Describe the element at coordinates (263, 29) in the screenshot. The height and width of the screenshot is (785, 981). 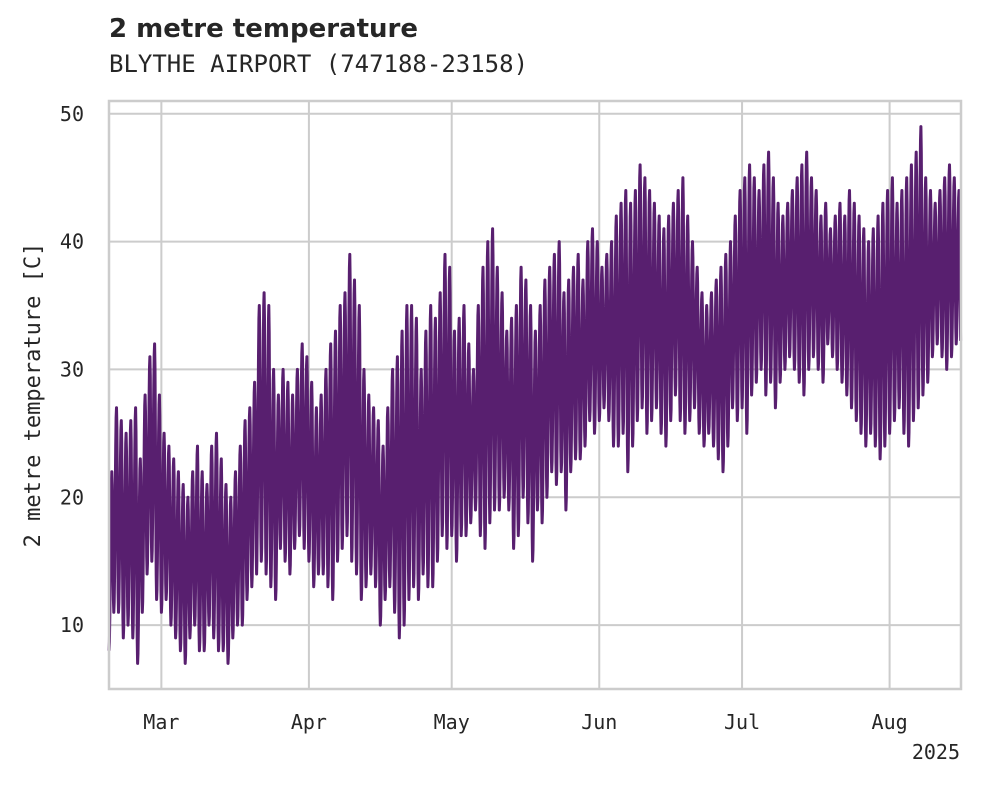
I see `chart-title: 2 metre temperature` at that location.